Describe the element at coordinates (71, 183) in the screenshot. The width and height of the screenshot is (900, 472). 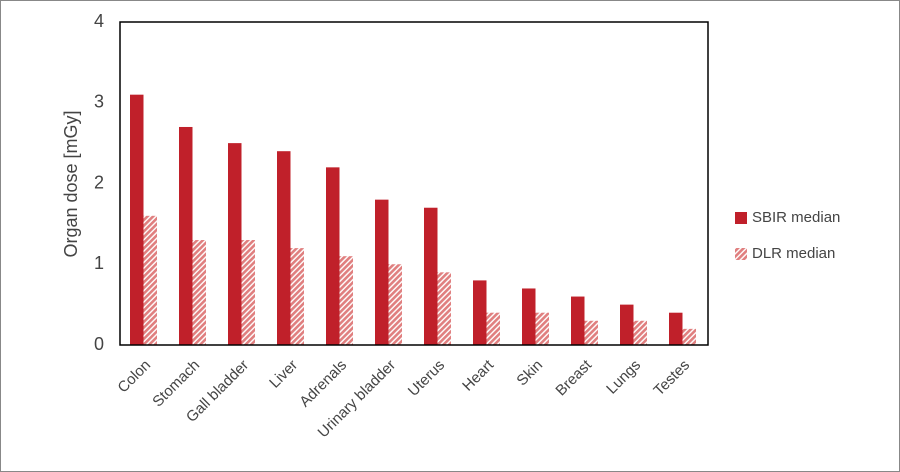
I see `y-axis-label: Organ dose [mGy]` at that location.